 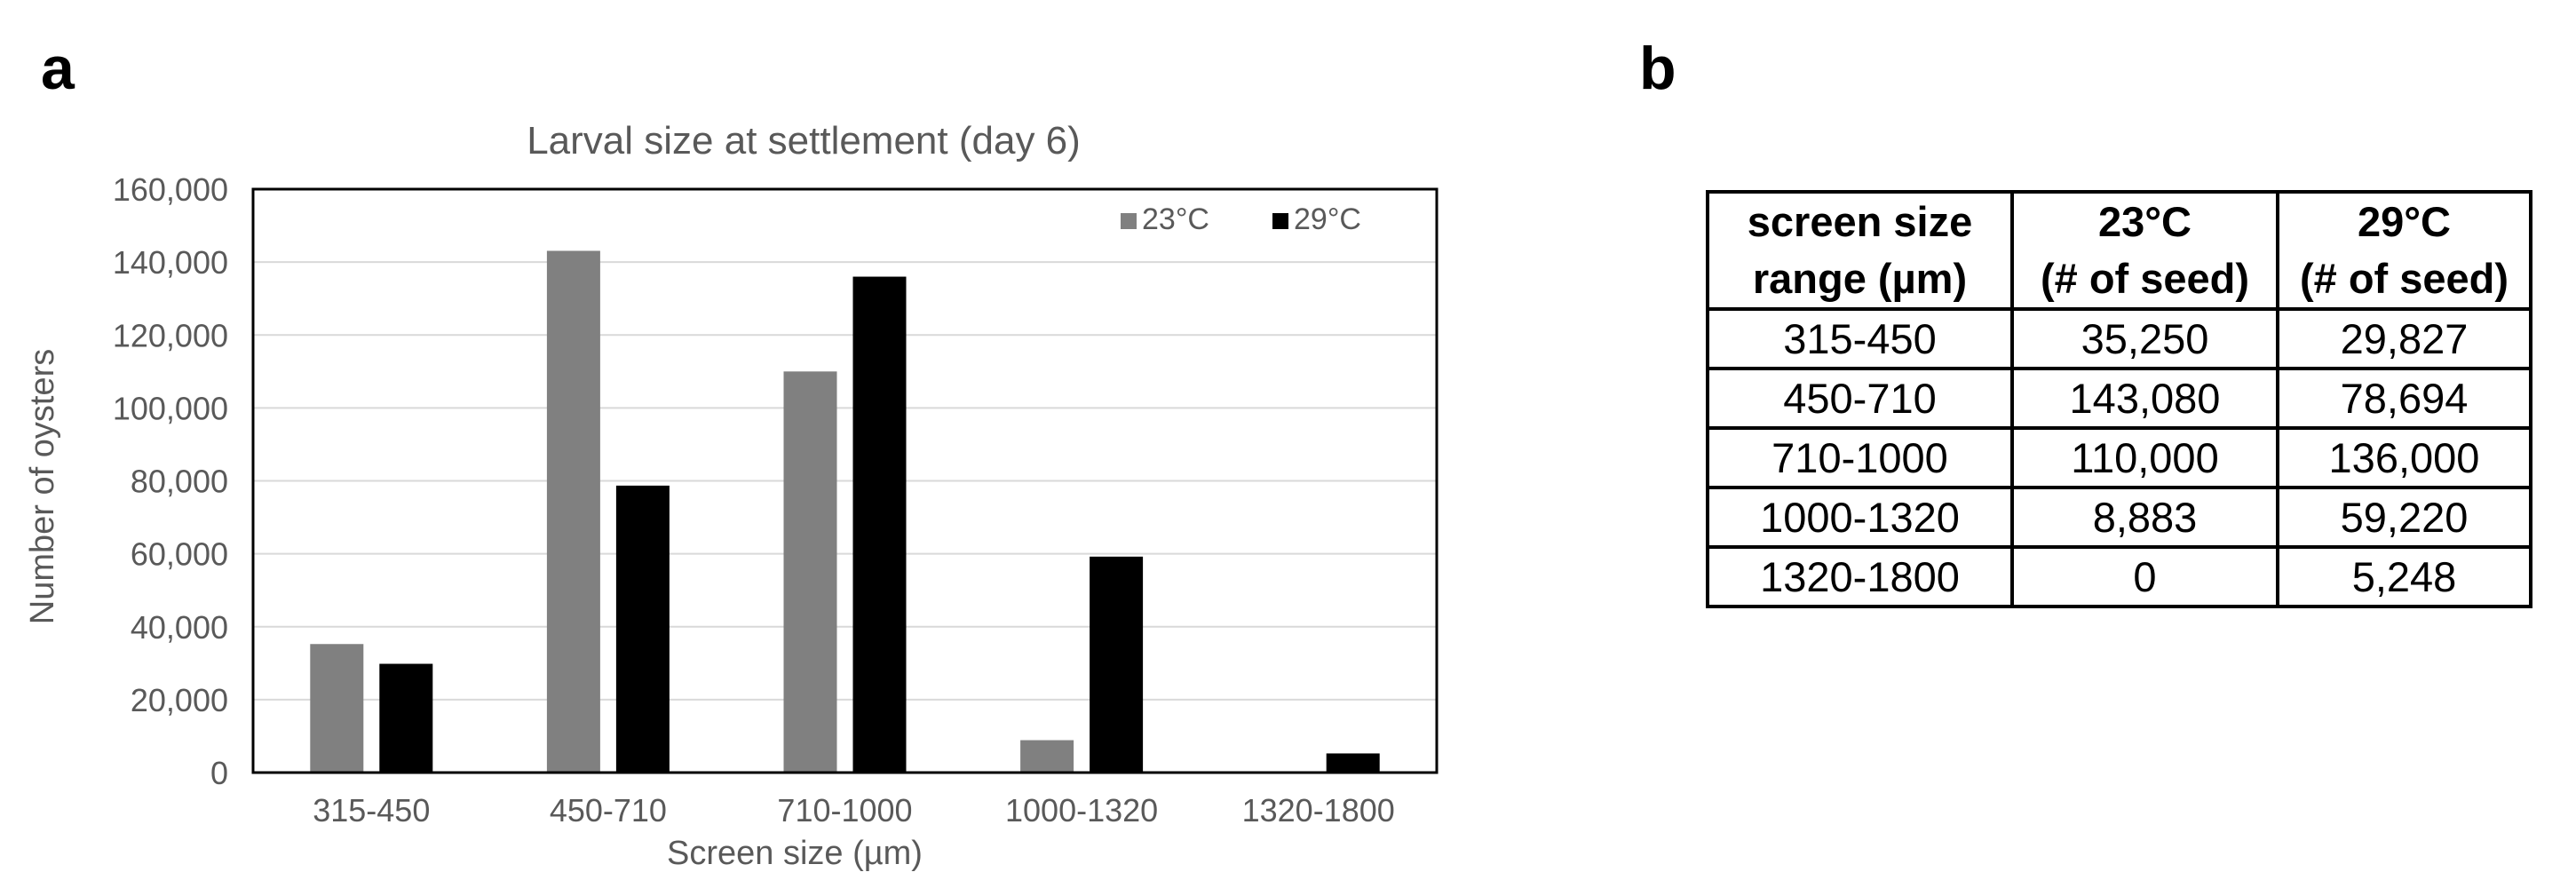 I want to click on y-tick-label: 140,000, so click(x=171, y=262).